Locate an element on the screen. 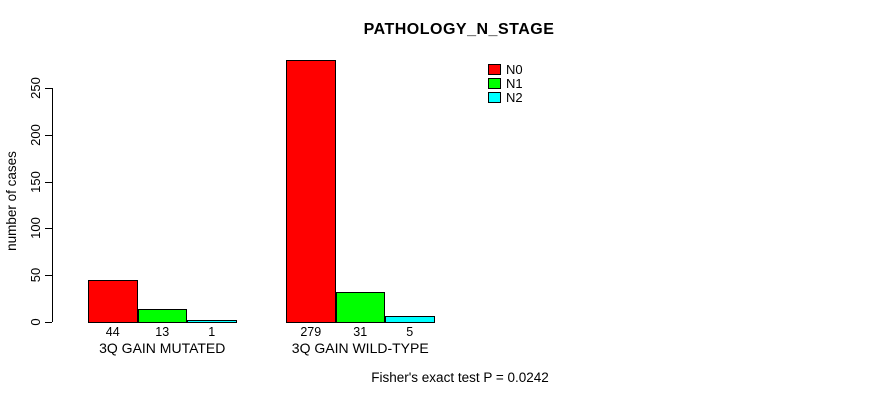  y-tick-label: 50 is located at coordinates (35, 275).